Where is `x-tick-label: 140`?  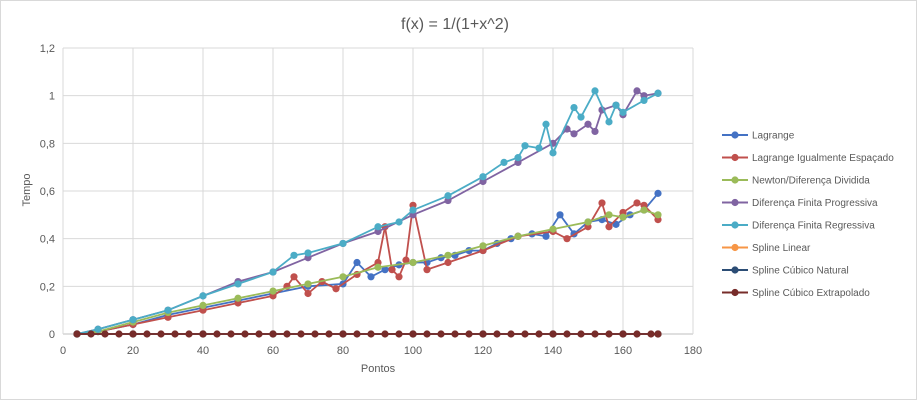 x-tick-label: 140 is located at coordinates (553, 351).